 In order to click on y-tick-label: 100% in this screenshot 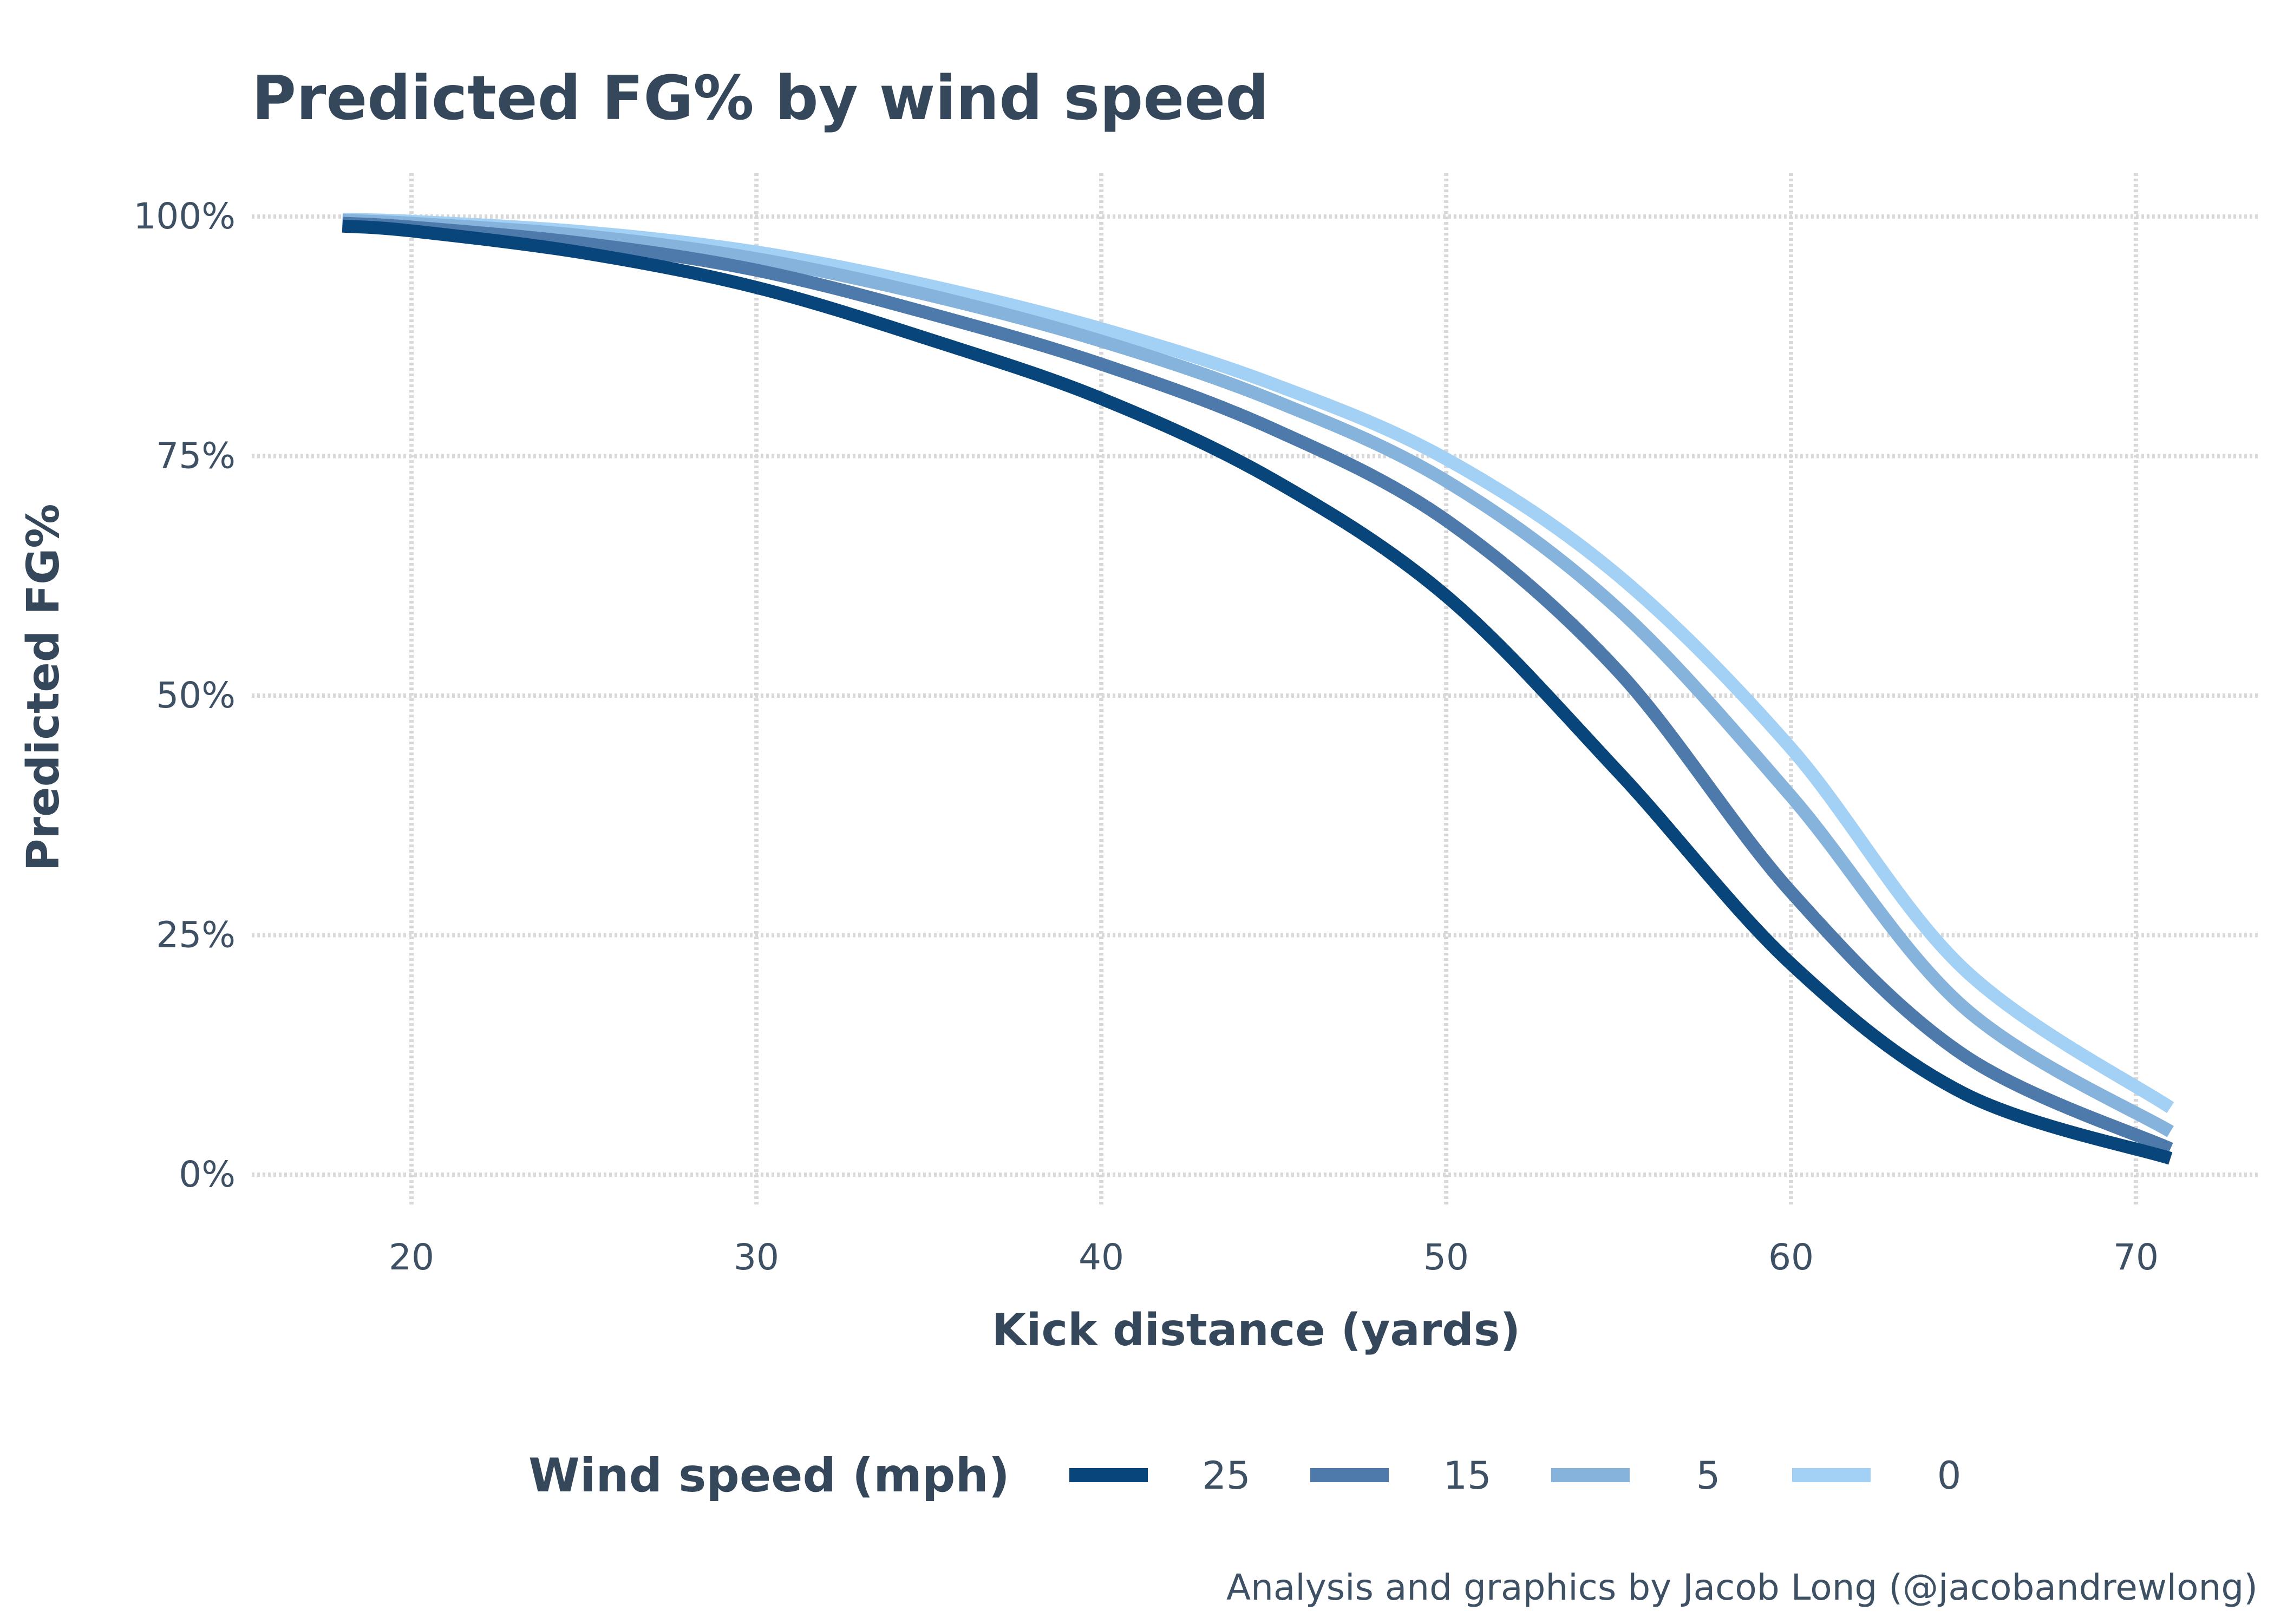, I will do `click(185, 216)`.